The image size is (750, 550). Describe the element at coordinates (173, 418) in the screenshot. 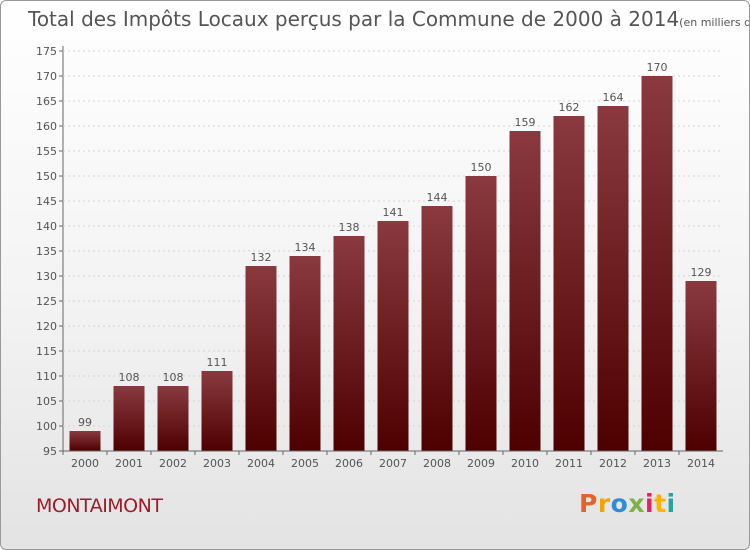

I see `bar-2002` at that location.